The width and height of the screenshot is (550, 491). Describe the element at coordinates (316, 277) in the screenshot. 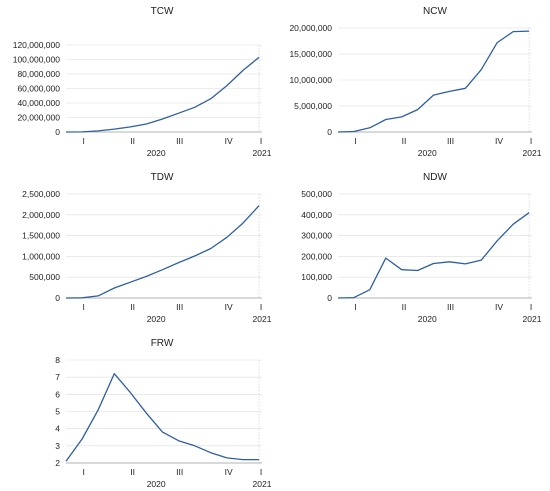

I see `y-tick-label: 100,000` at that location.